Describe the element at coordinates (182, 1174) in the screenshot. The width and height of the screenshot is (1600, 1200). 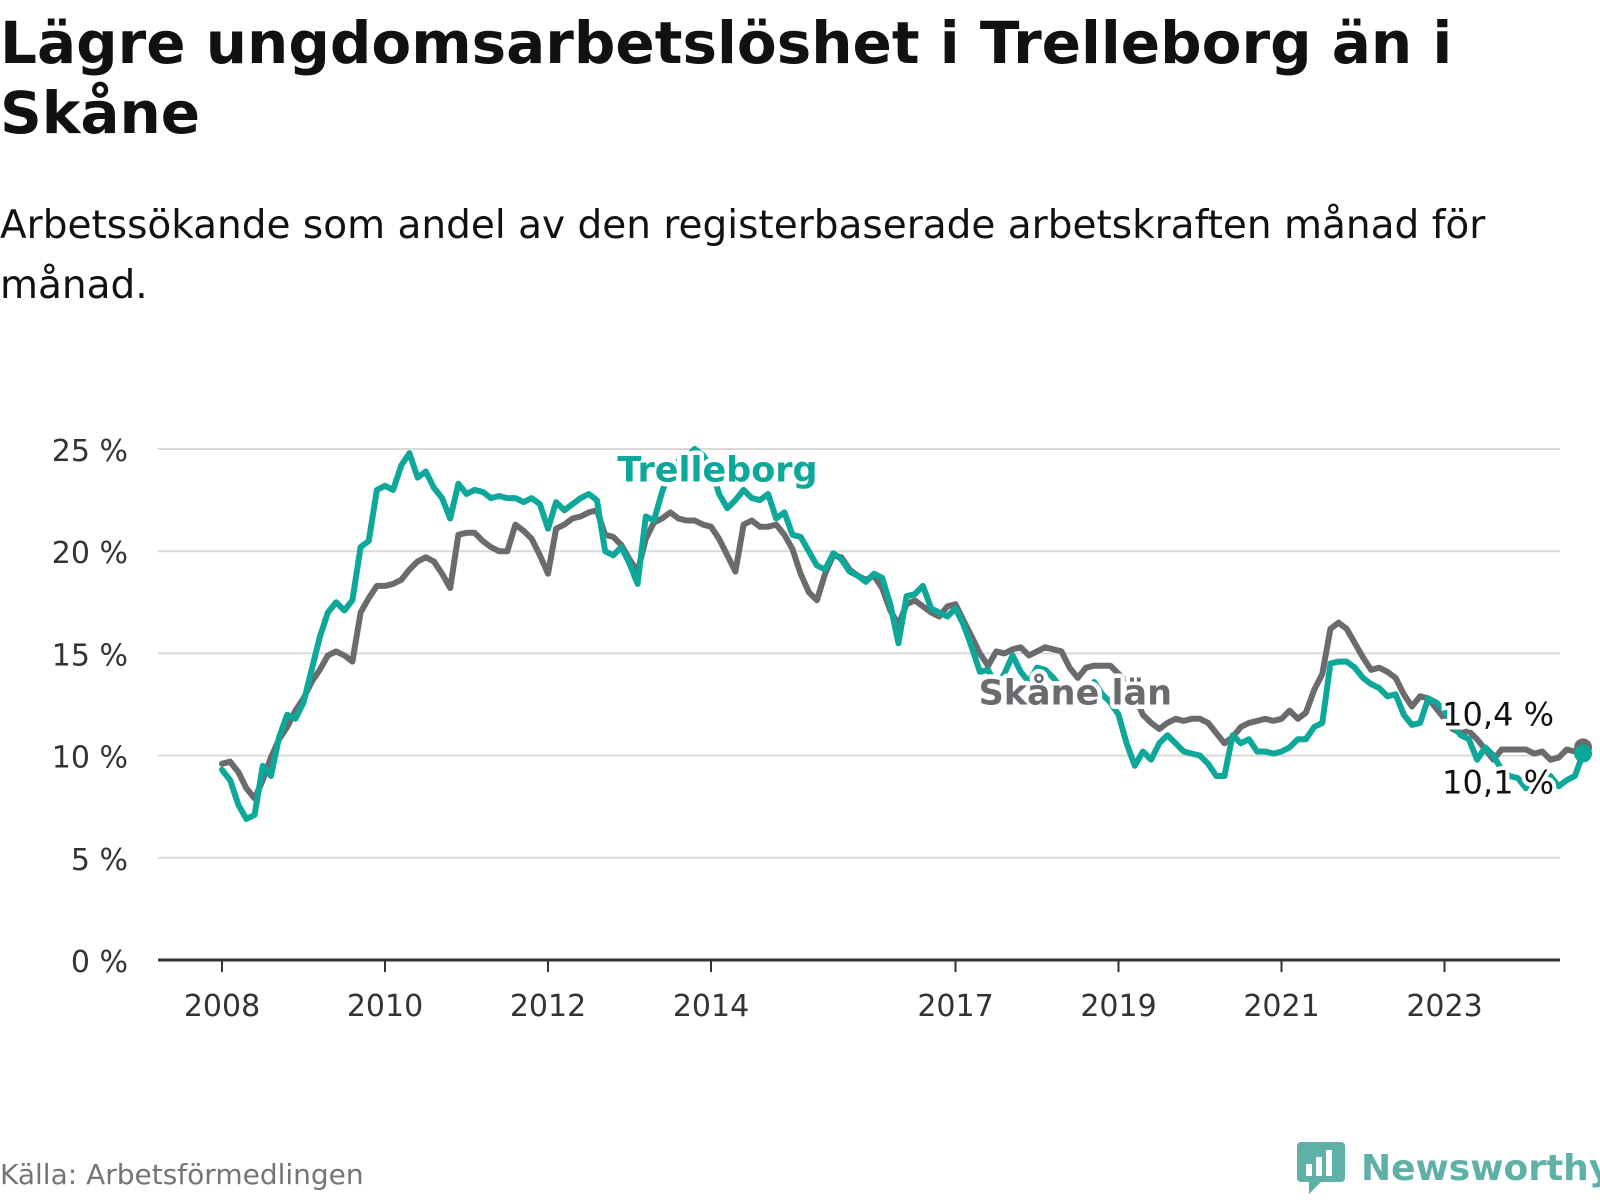
I see `source-note: Källa: Arbetsförmedlingen` at that location.